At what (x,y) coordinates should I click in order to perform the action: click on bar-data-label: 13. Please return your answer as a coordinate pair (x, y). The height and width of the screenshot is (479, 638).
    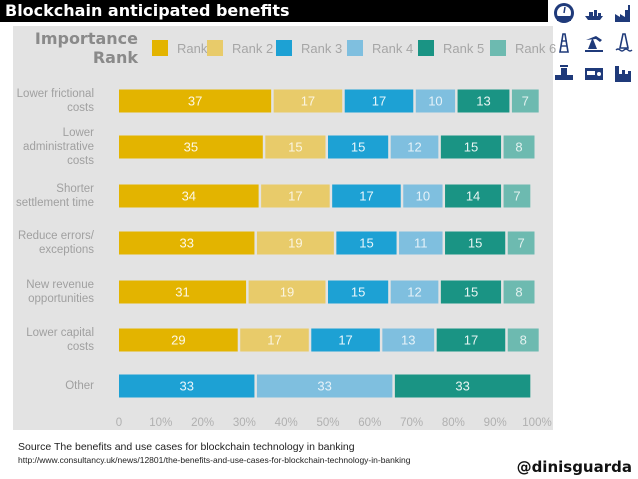
    Looking at the image, I should click on (483, 101).